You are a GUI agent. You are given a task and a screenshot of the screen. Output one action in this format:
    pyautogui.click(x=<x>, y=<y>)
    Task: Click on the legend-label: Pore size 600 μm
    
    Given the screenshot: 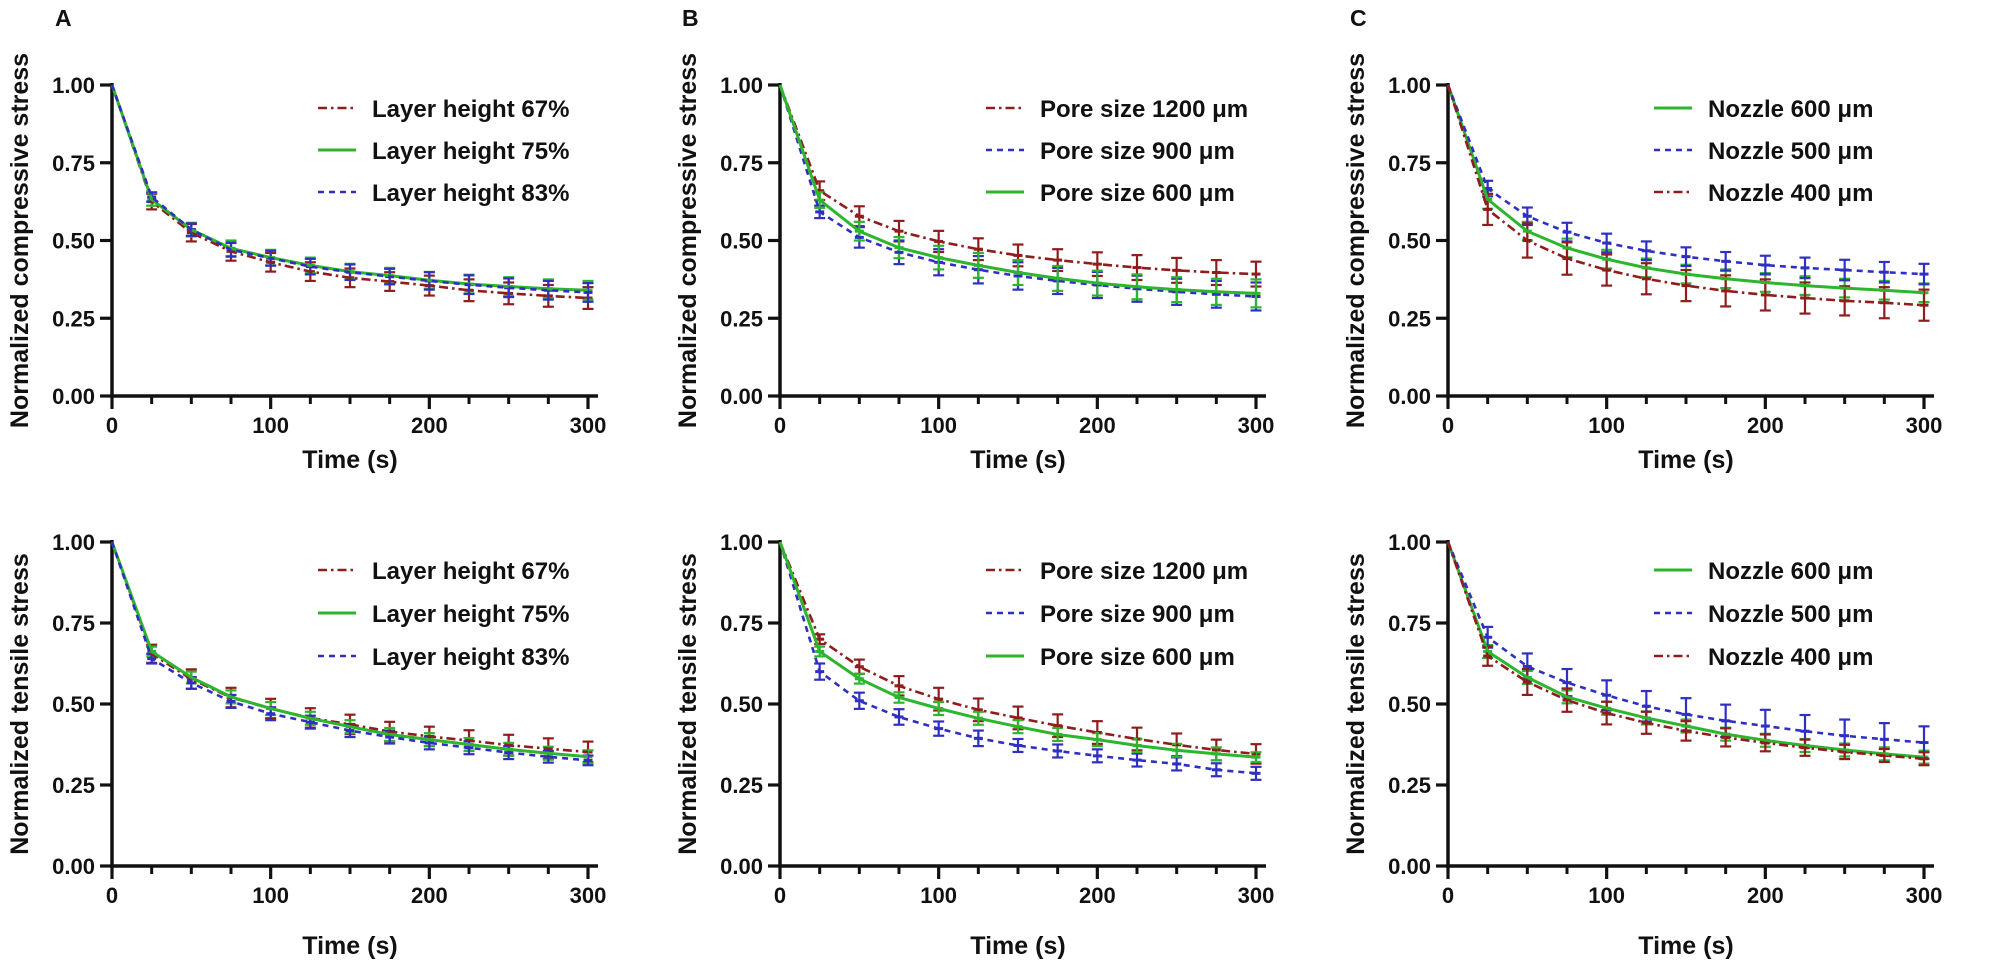 What is the action you would take?
    pyautogui.click(x=1137, y=193)
    